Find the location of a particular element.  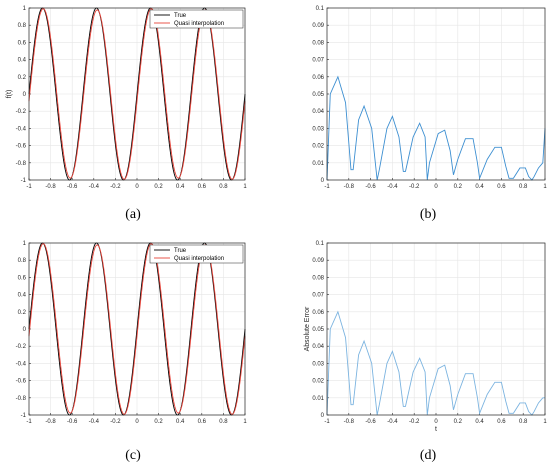

legend-label: Quasi interpolation is located at coordinates (199, 24).